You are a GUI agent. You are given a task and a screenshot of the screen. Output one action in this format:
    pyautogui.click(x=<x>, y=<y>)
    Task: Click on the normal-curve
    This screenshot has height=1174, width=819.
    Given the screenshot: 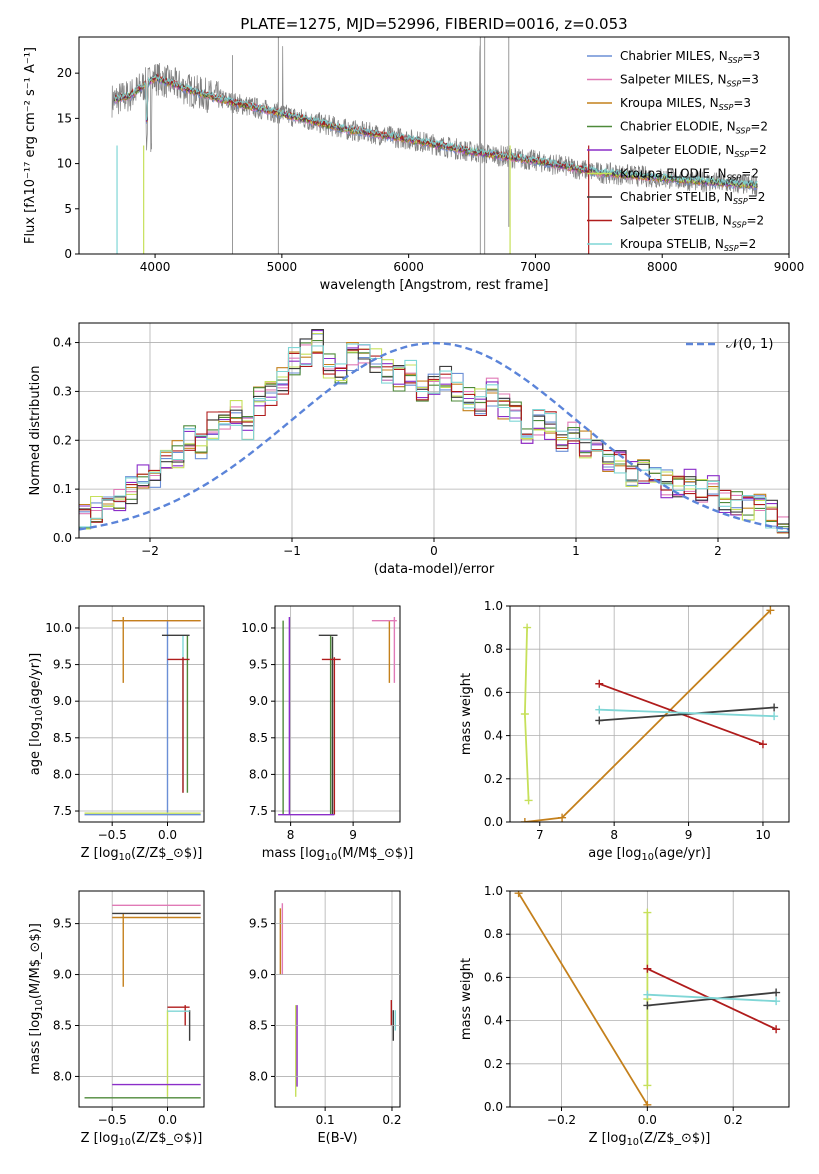 What is the action you would take?
    pyautogui.click(x=434, y=436)
    